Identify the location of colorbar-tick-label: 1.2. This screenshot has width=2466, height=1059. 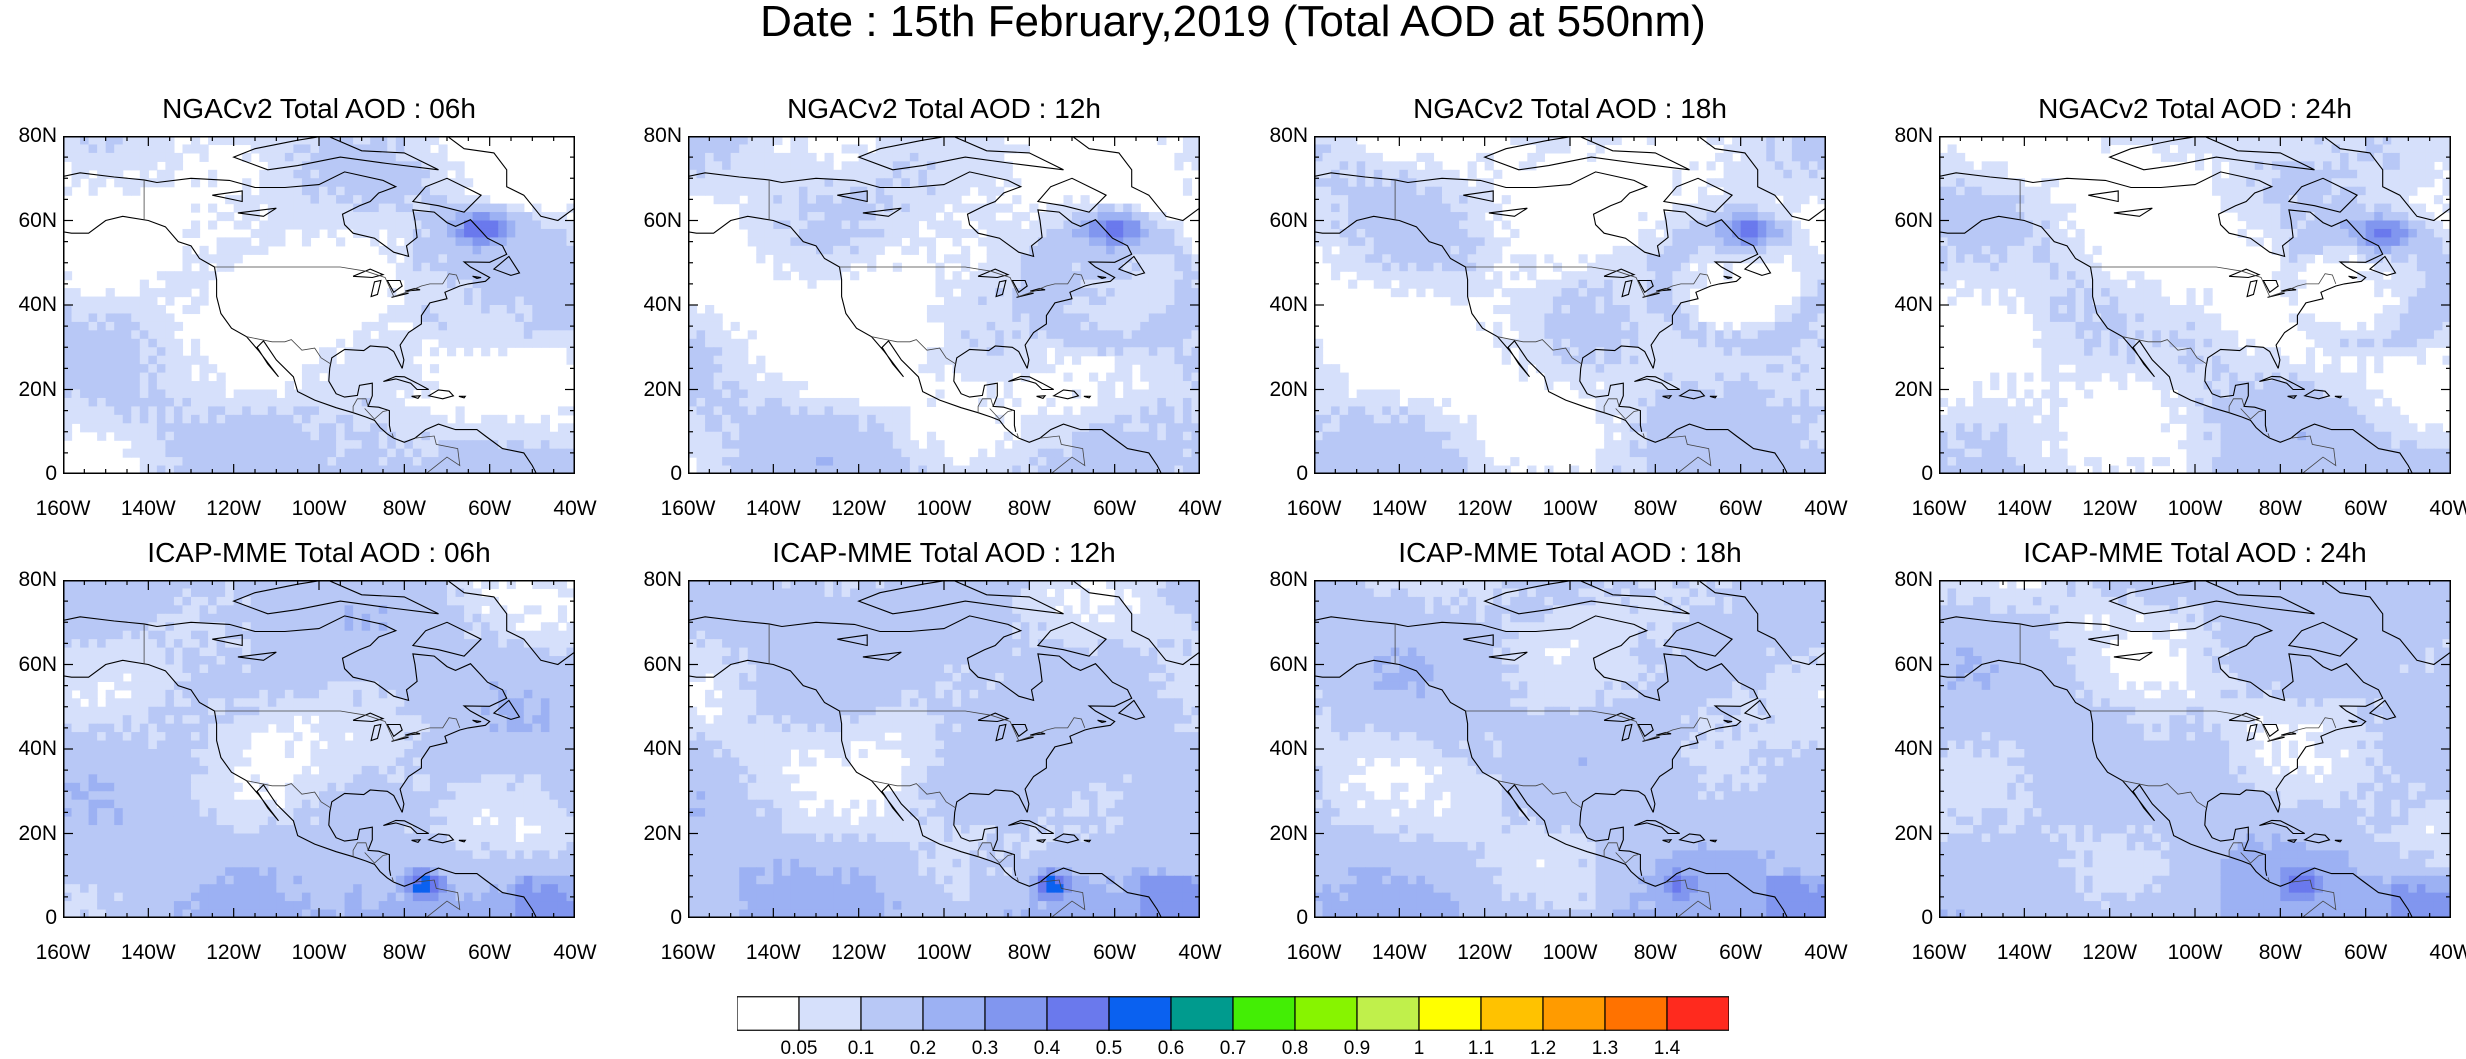
(1543, 1048).